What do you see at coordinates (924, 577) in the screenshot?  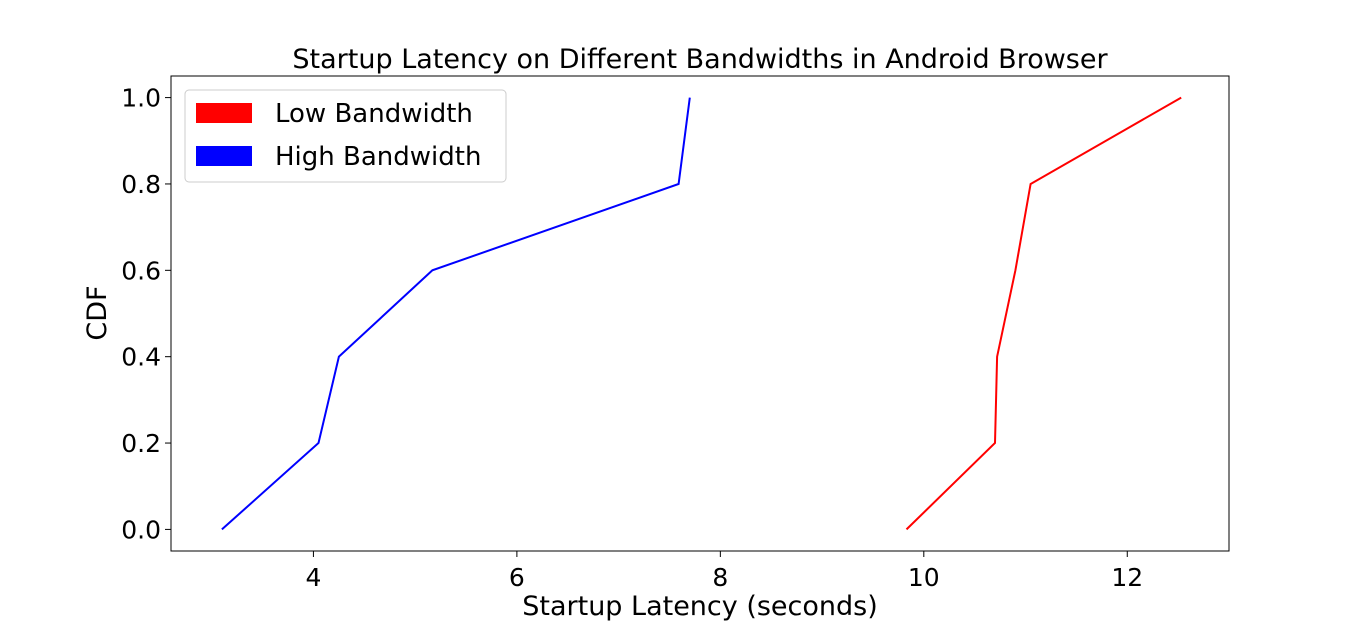 I see `x-tick-label: 10` at bounding box center [924, 577].